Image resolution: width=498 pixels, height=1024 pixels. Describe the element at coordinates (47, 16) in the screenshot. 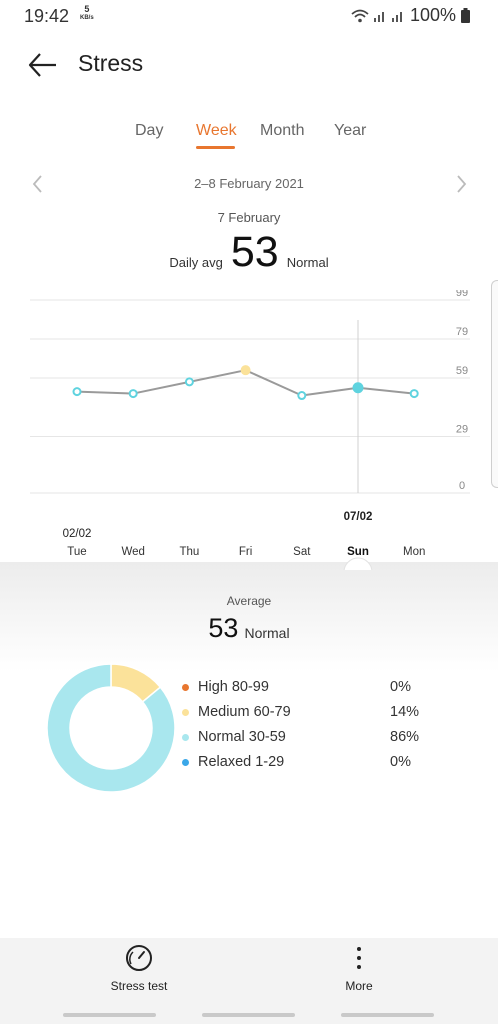

I see `status-time: 19:42` at that location.